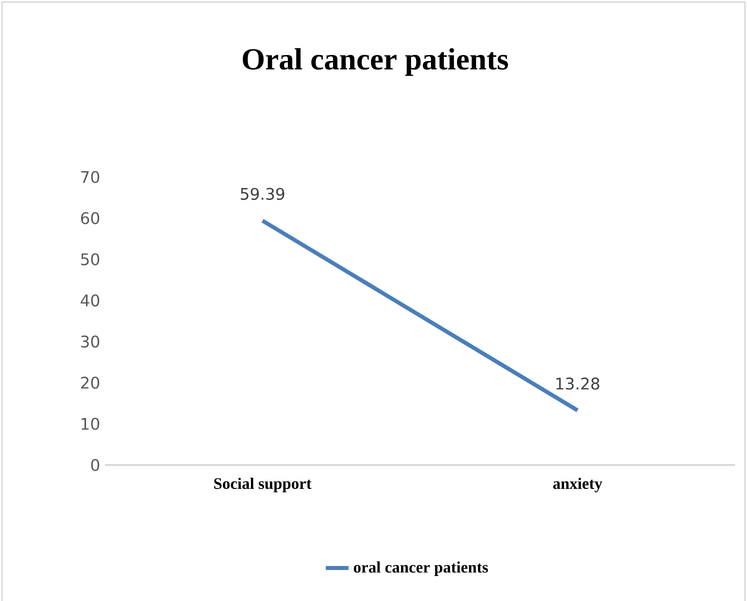 The width and height of the screenshot is (747, 601). I want to click on y-tick-label: 20, so click(90, 382).